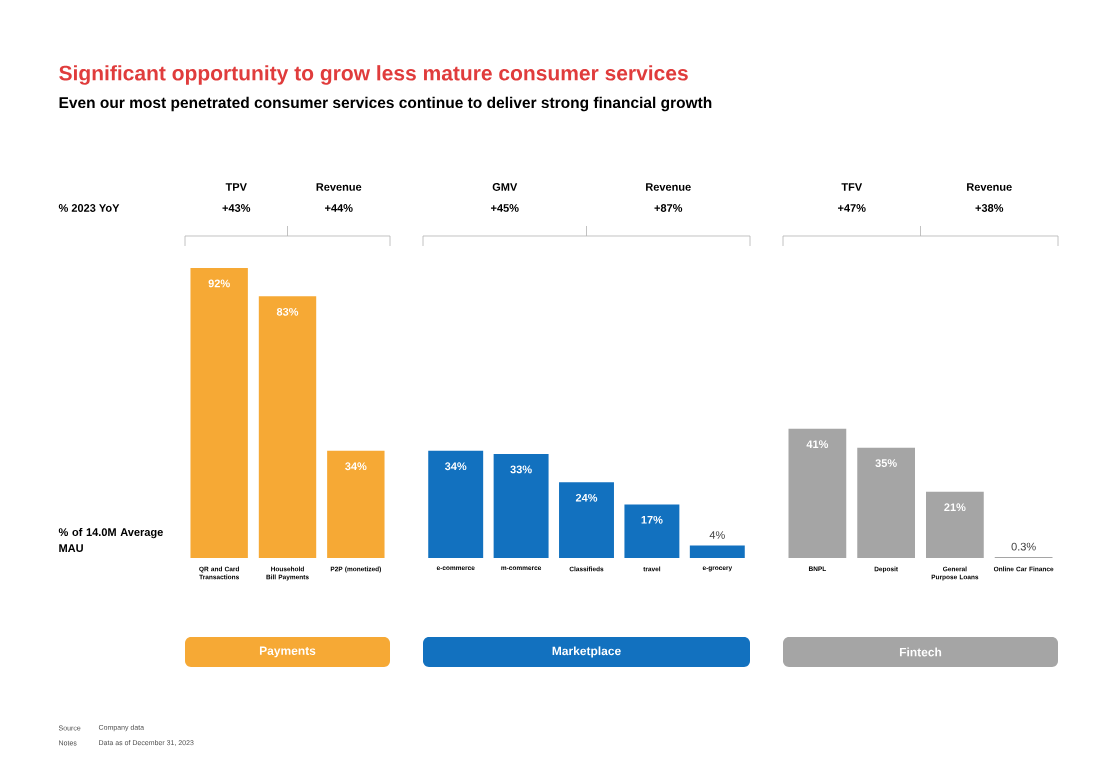 The height and width of the screenshot is (765, 1093). What do you see at coordinates (920, 652) in the screenshot?
I see `text: Fintech` at bounding box center [920, 652].